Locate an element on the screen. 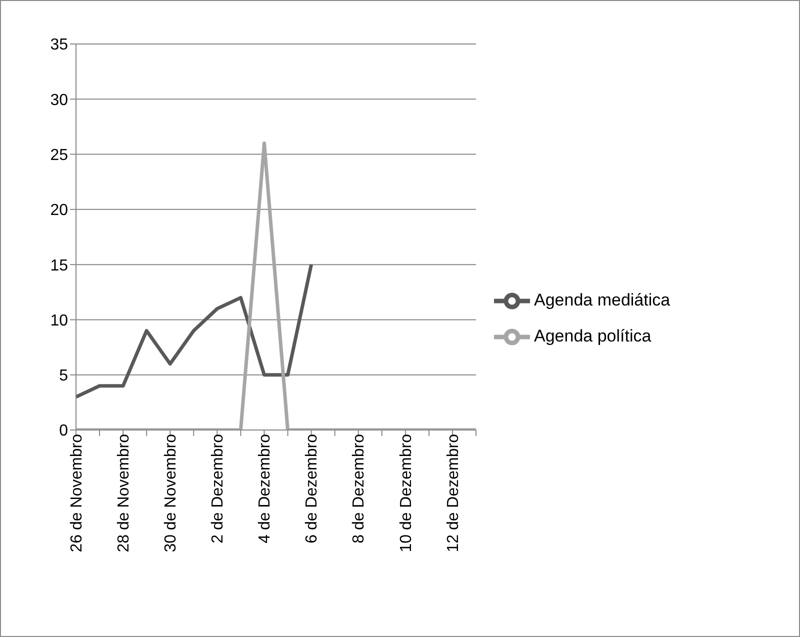 The image size is (800, 637). x-tick-label: 26 de Novembro is located at coordinates (77, 493).